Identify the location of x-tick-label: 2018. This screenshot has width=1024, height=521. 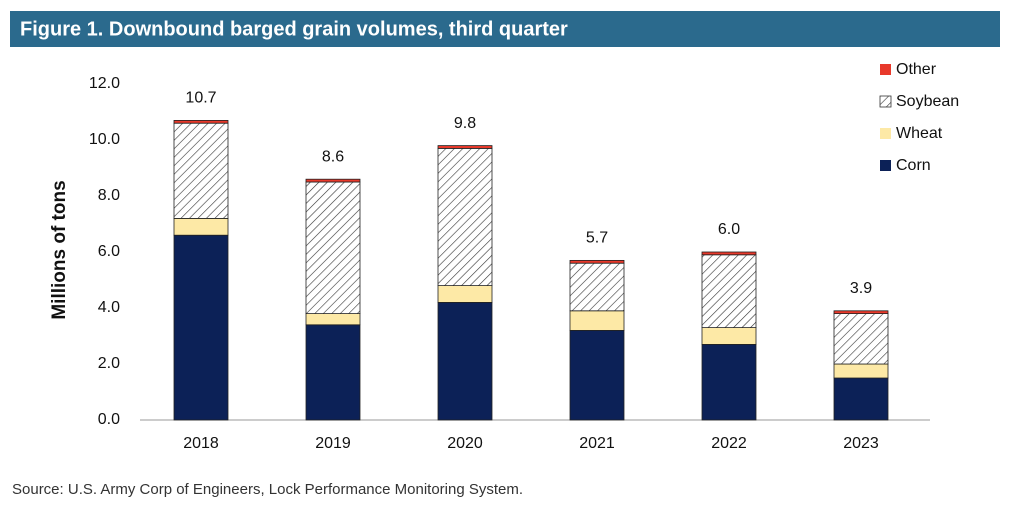
(201, 443).